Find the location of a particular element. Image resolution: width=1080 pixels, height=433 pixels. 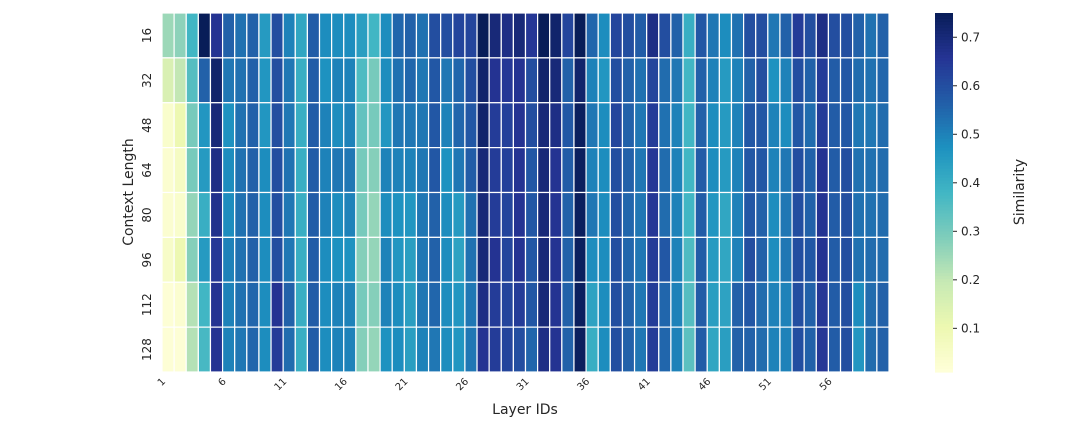

colorbar-tick-label: 0.5 is located at coordinates (970, 134).